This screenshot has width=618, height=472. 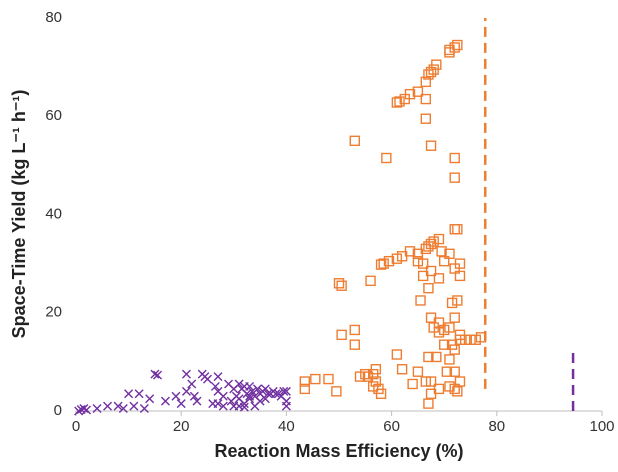 What do you see at coordinates (181, 426) in the screenshot?
I see `x-tick-label: 20` at bounding box center [181, 426].